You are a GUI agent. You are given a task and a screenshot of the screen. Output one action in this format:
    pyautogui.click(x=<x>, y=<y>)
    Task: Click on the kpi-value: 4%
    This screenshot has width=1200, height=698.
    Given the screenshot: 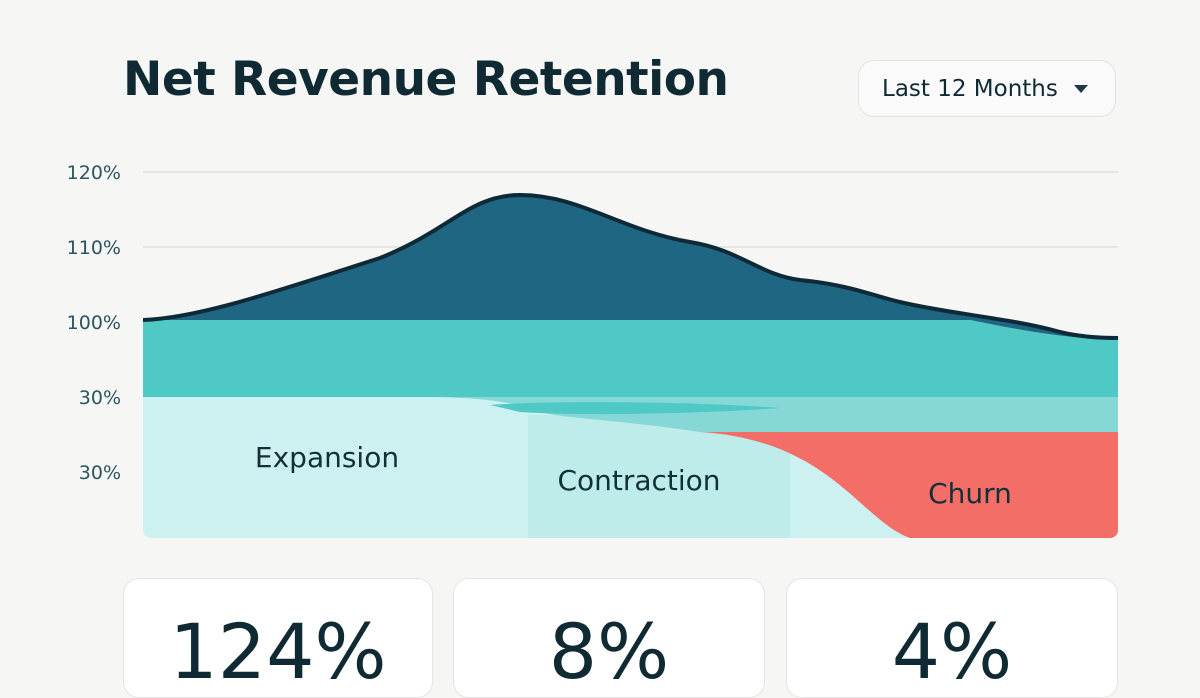 What is the action you would take?
    pyautogui.click(x=952, y=651)
    